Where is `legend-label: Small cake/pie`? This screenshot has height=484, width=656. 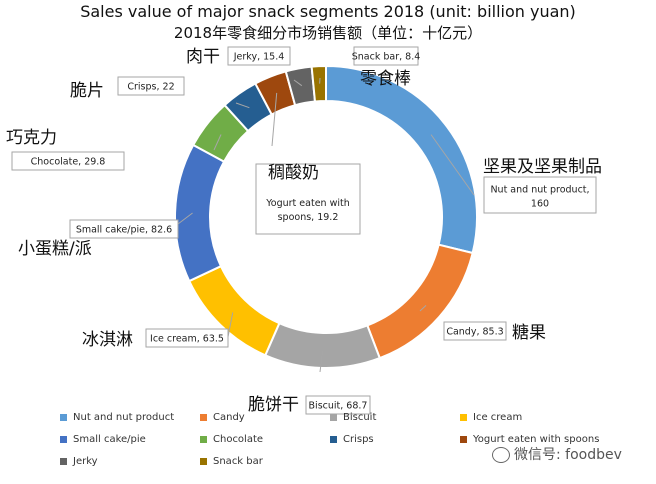
legend-label: Small cake/pie is located at coordinates (109, 439).